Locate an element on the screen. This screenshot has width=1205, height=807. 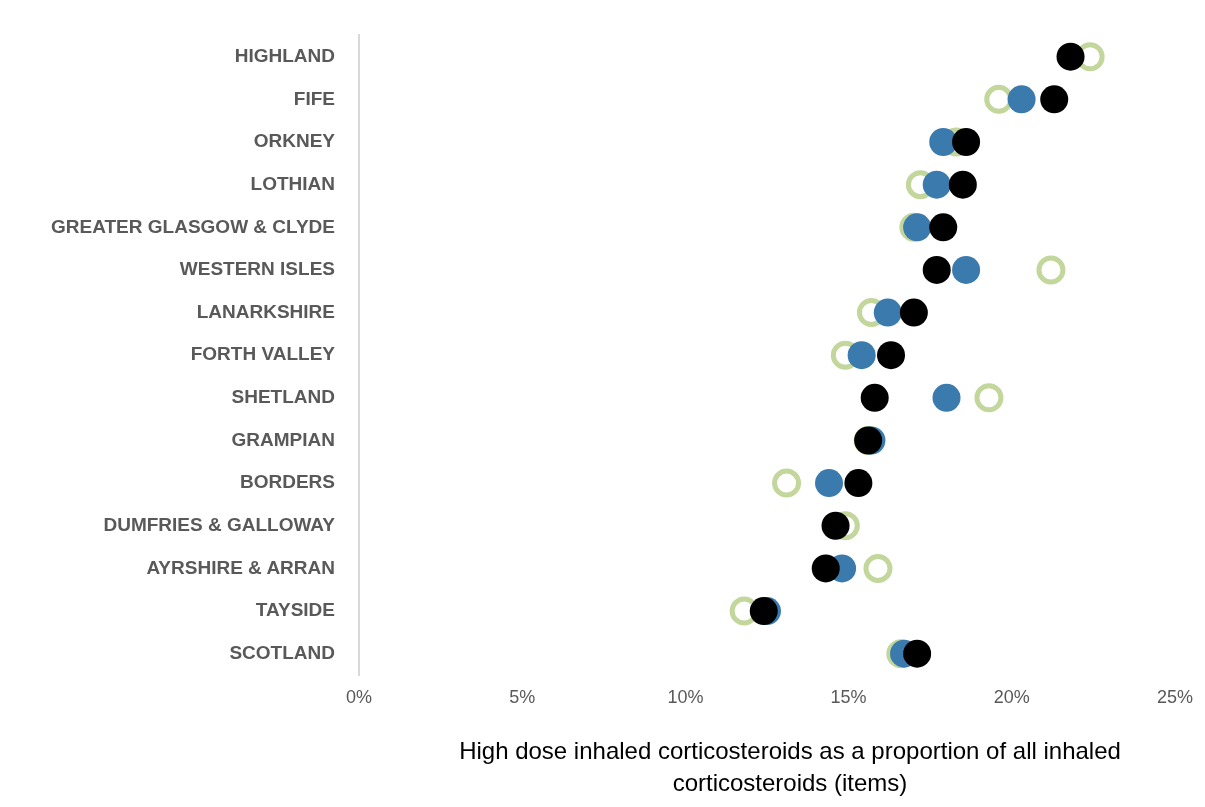
y-tick-label: GREATER GLASGOW & CLYDE is located at coordinates (193, 226).